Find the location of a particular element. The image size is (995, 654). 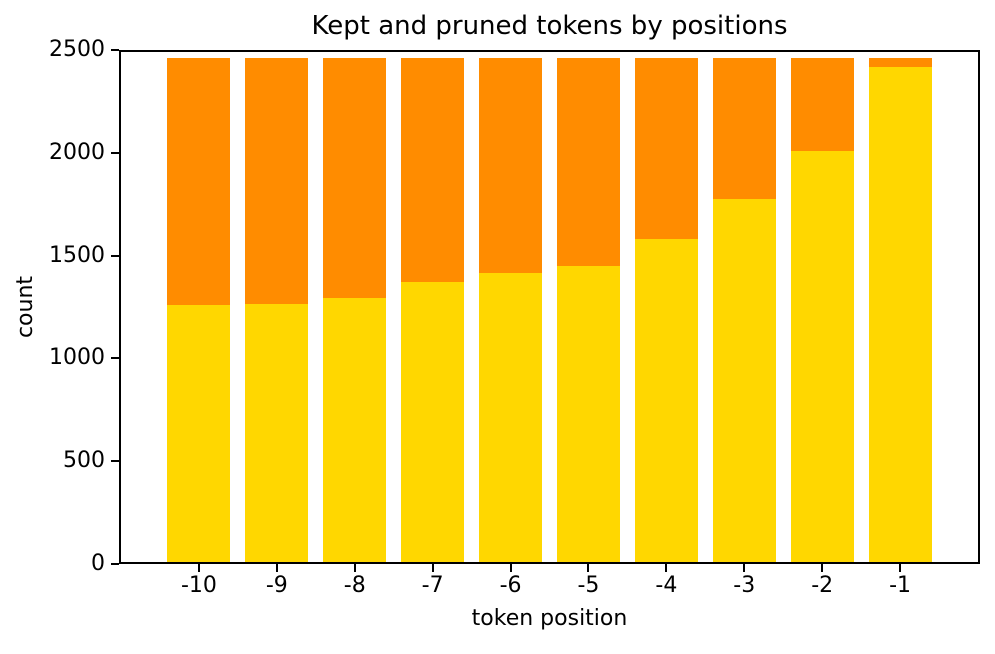

y-tick-label: 1000 is located at coordinates (77, 358).